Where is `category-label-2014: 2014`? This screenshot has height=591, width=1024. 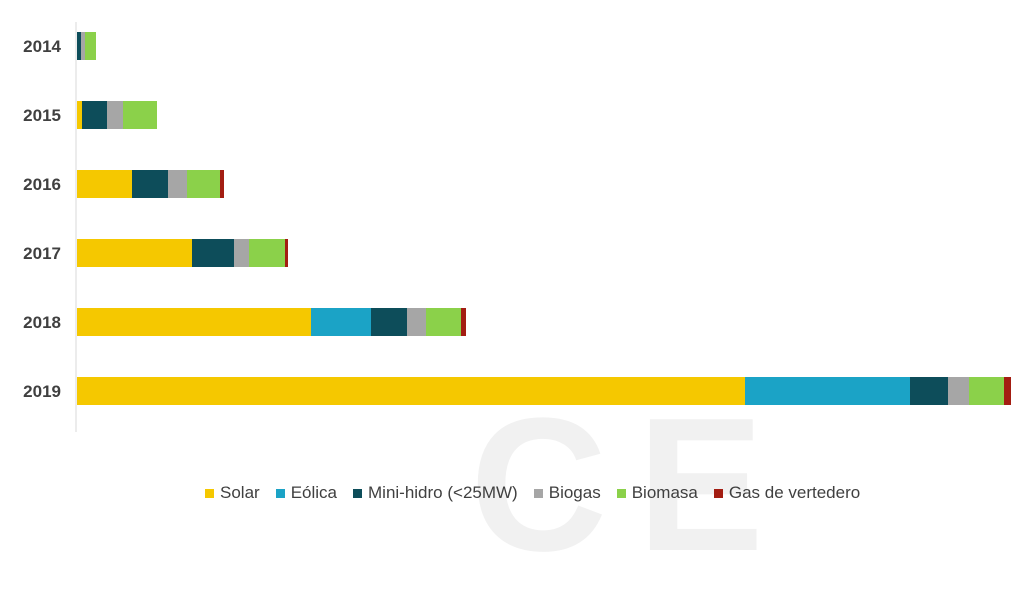 category-label-2014: 2014 is located at coordinates (42, 46).